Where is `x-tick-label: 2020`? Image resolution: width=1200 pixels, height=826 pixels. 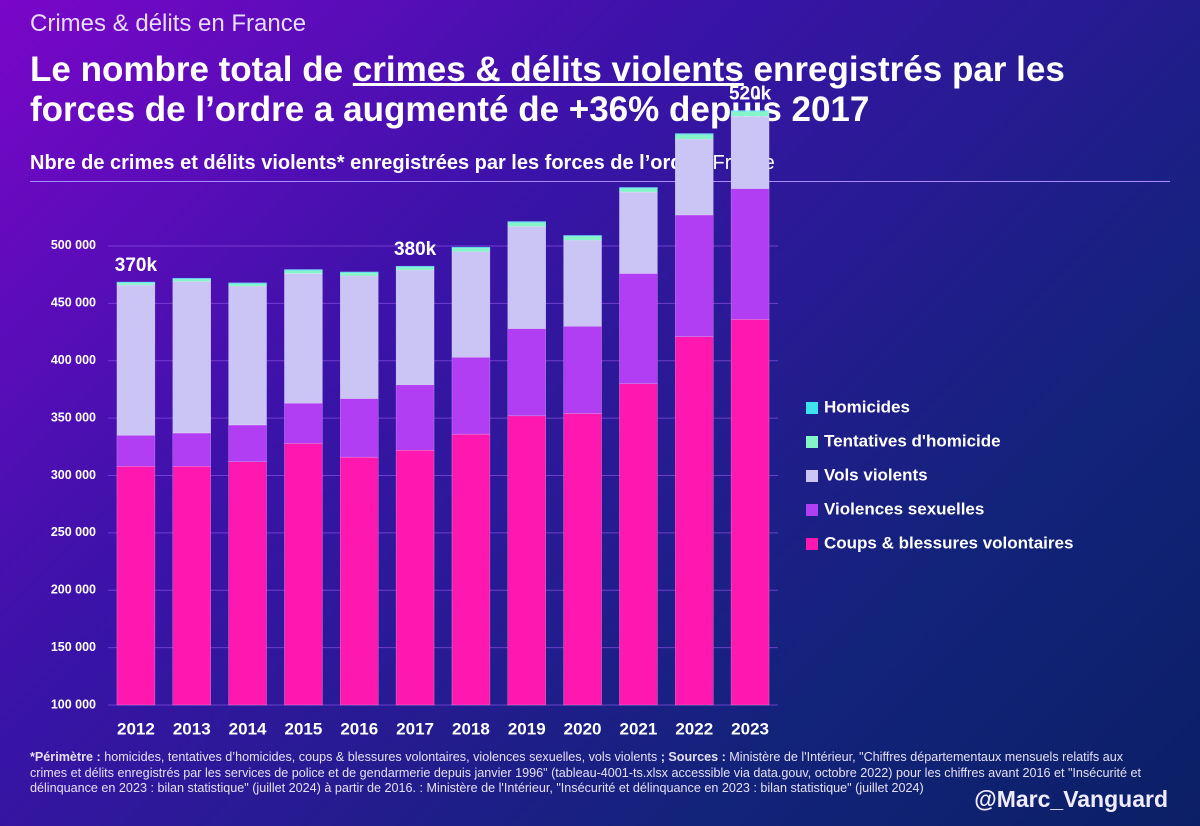 x-tick-label: 2020 is located at coordinates (583, 728).